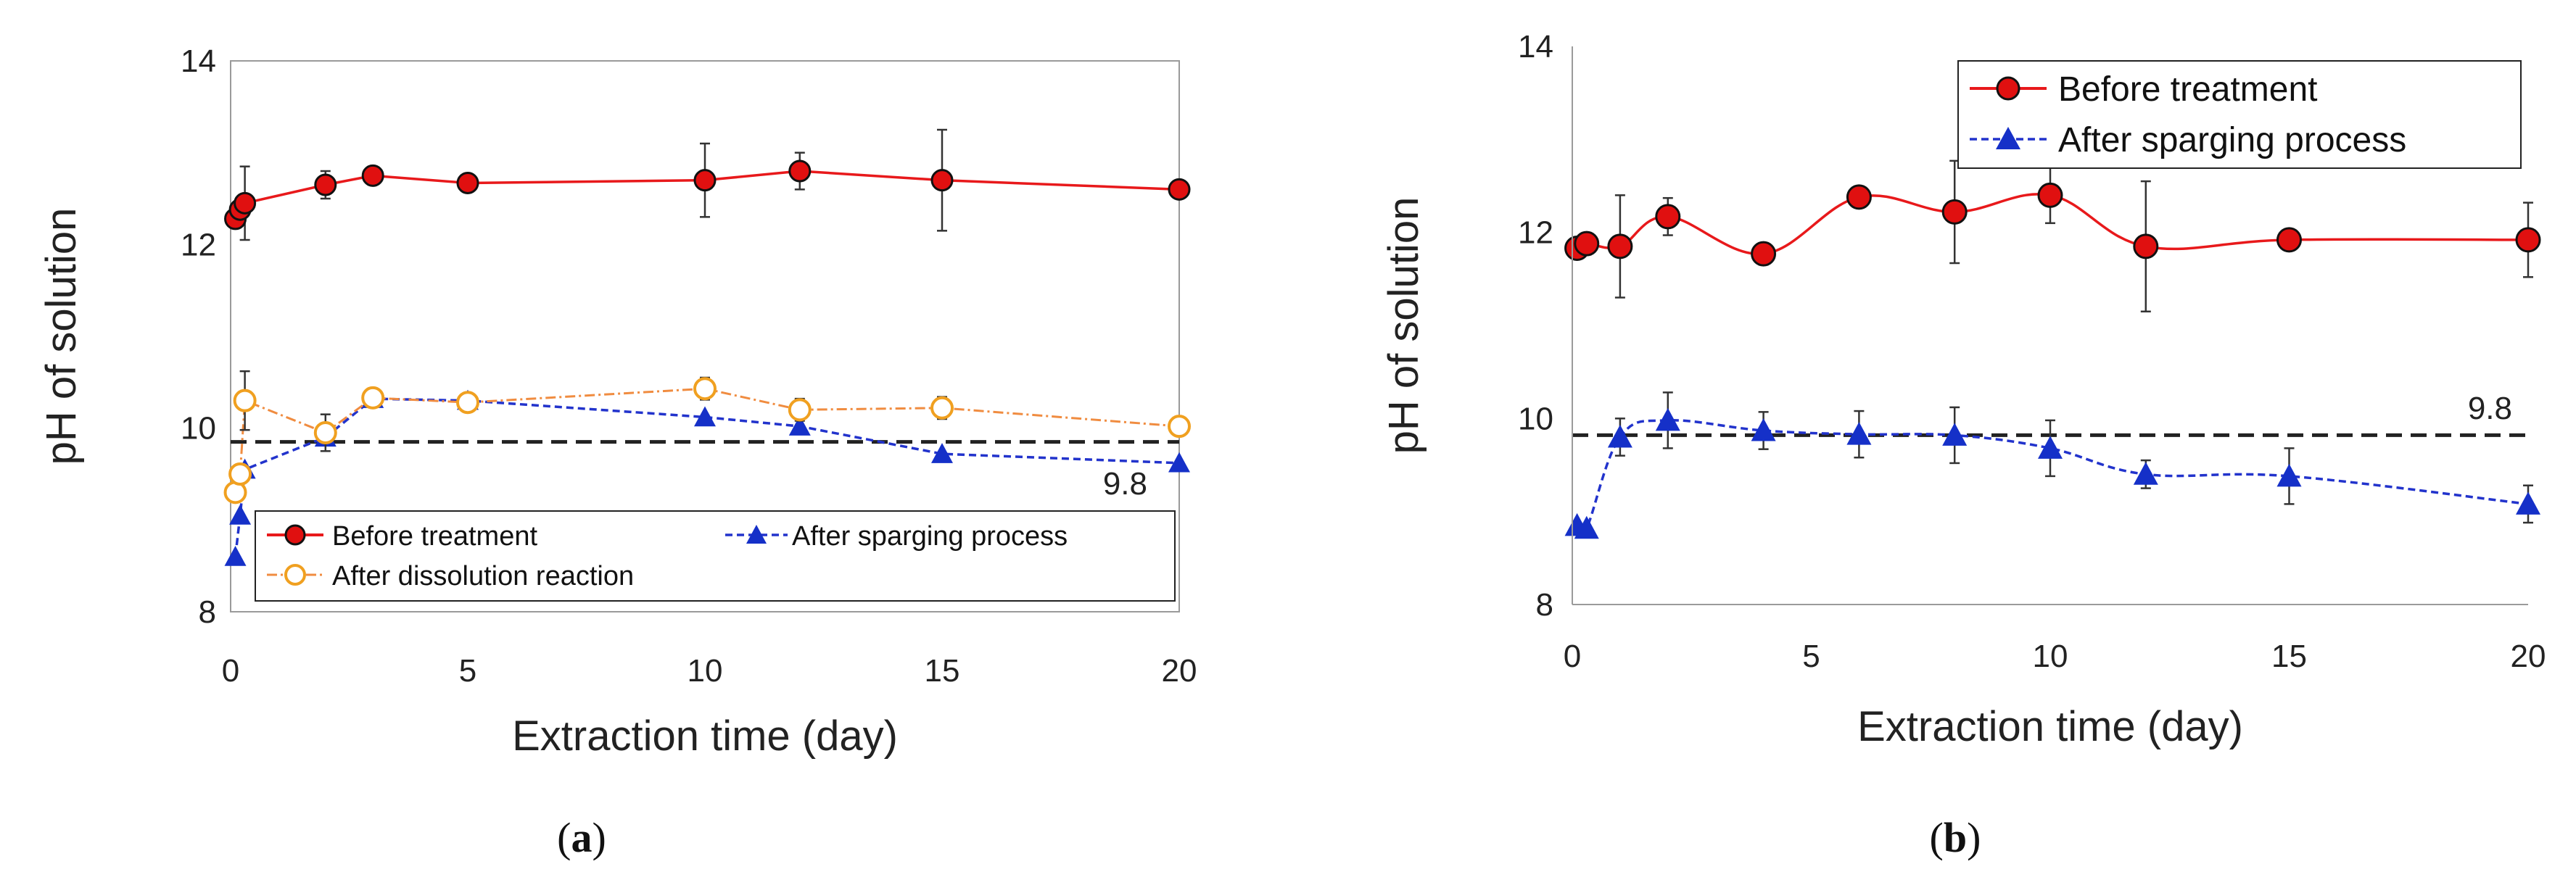 The width and height of the screenshot is (2576, 893). Describe the element at coordinates (1535, 233) in the screenshot. I see `panel-b-y-tick-label: 12` at that location.